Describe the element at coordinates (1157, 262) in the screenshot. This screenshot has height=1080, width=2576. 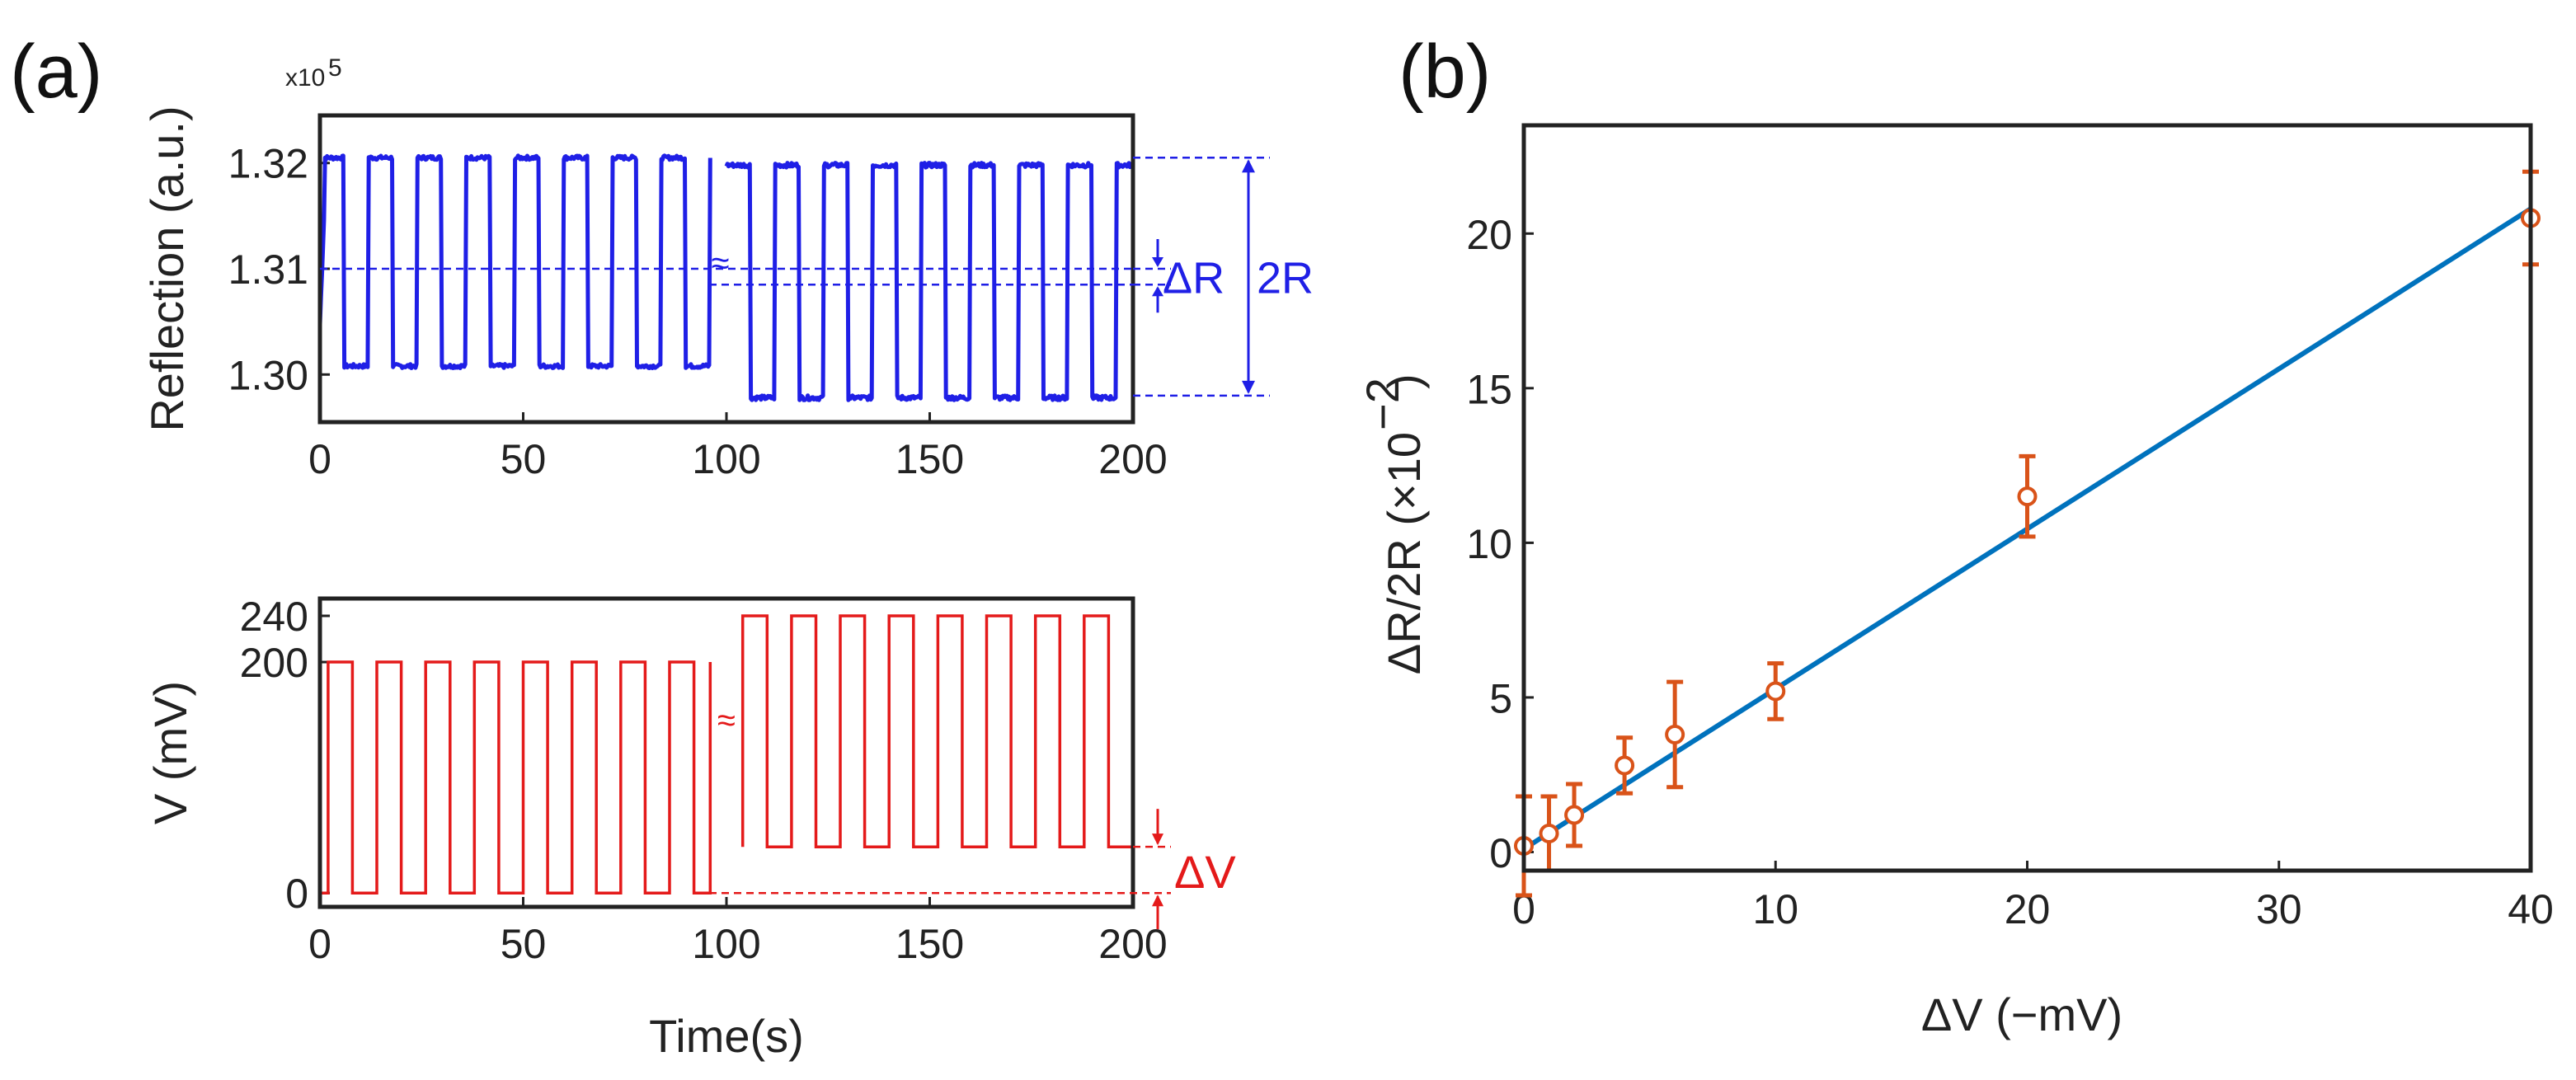
I see `delta-r-arrowhead-top` at that location.